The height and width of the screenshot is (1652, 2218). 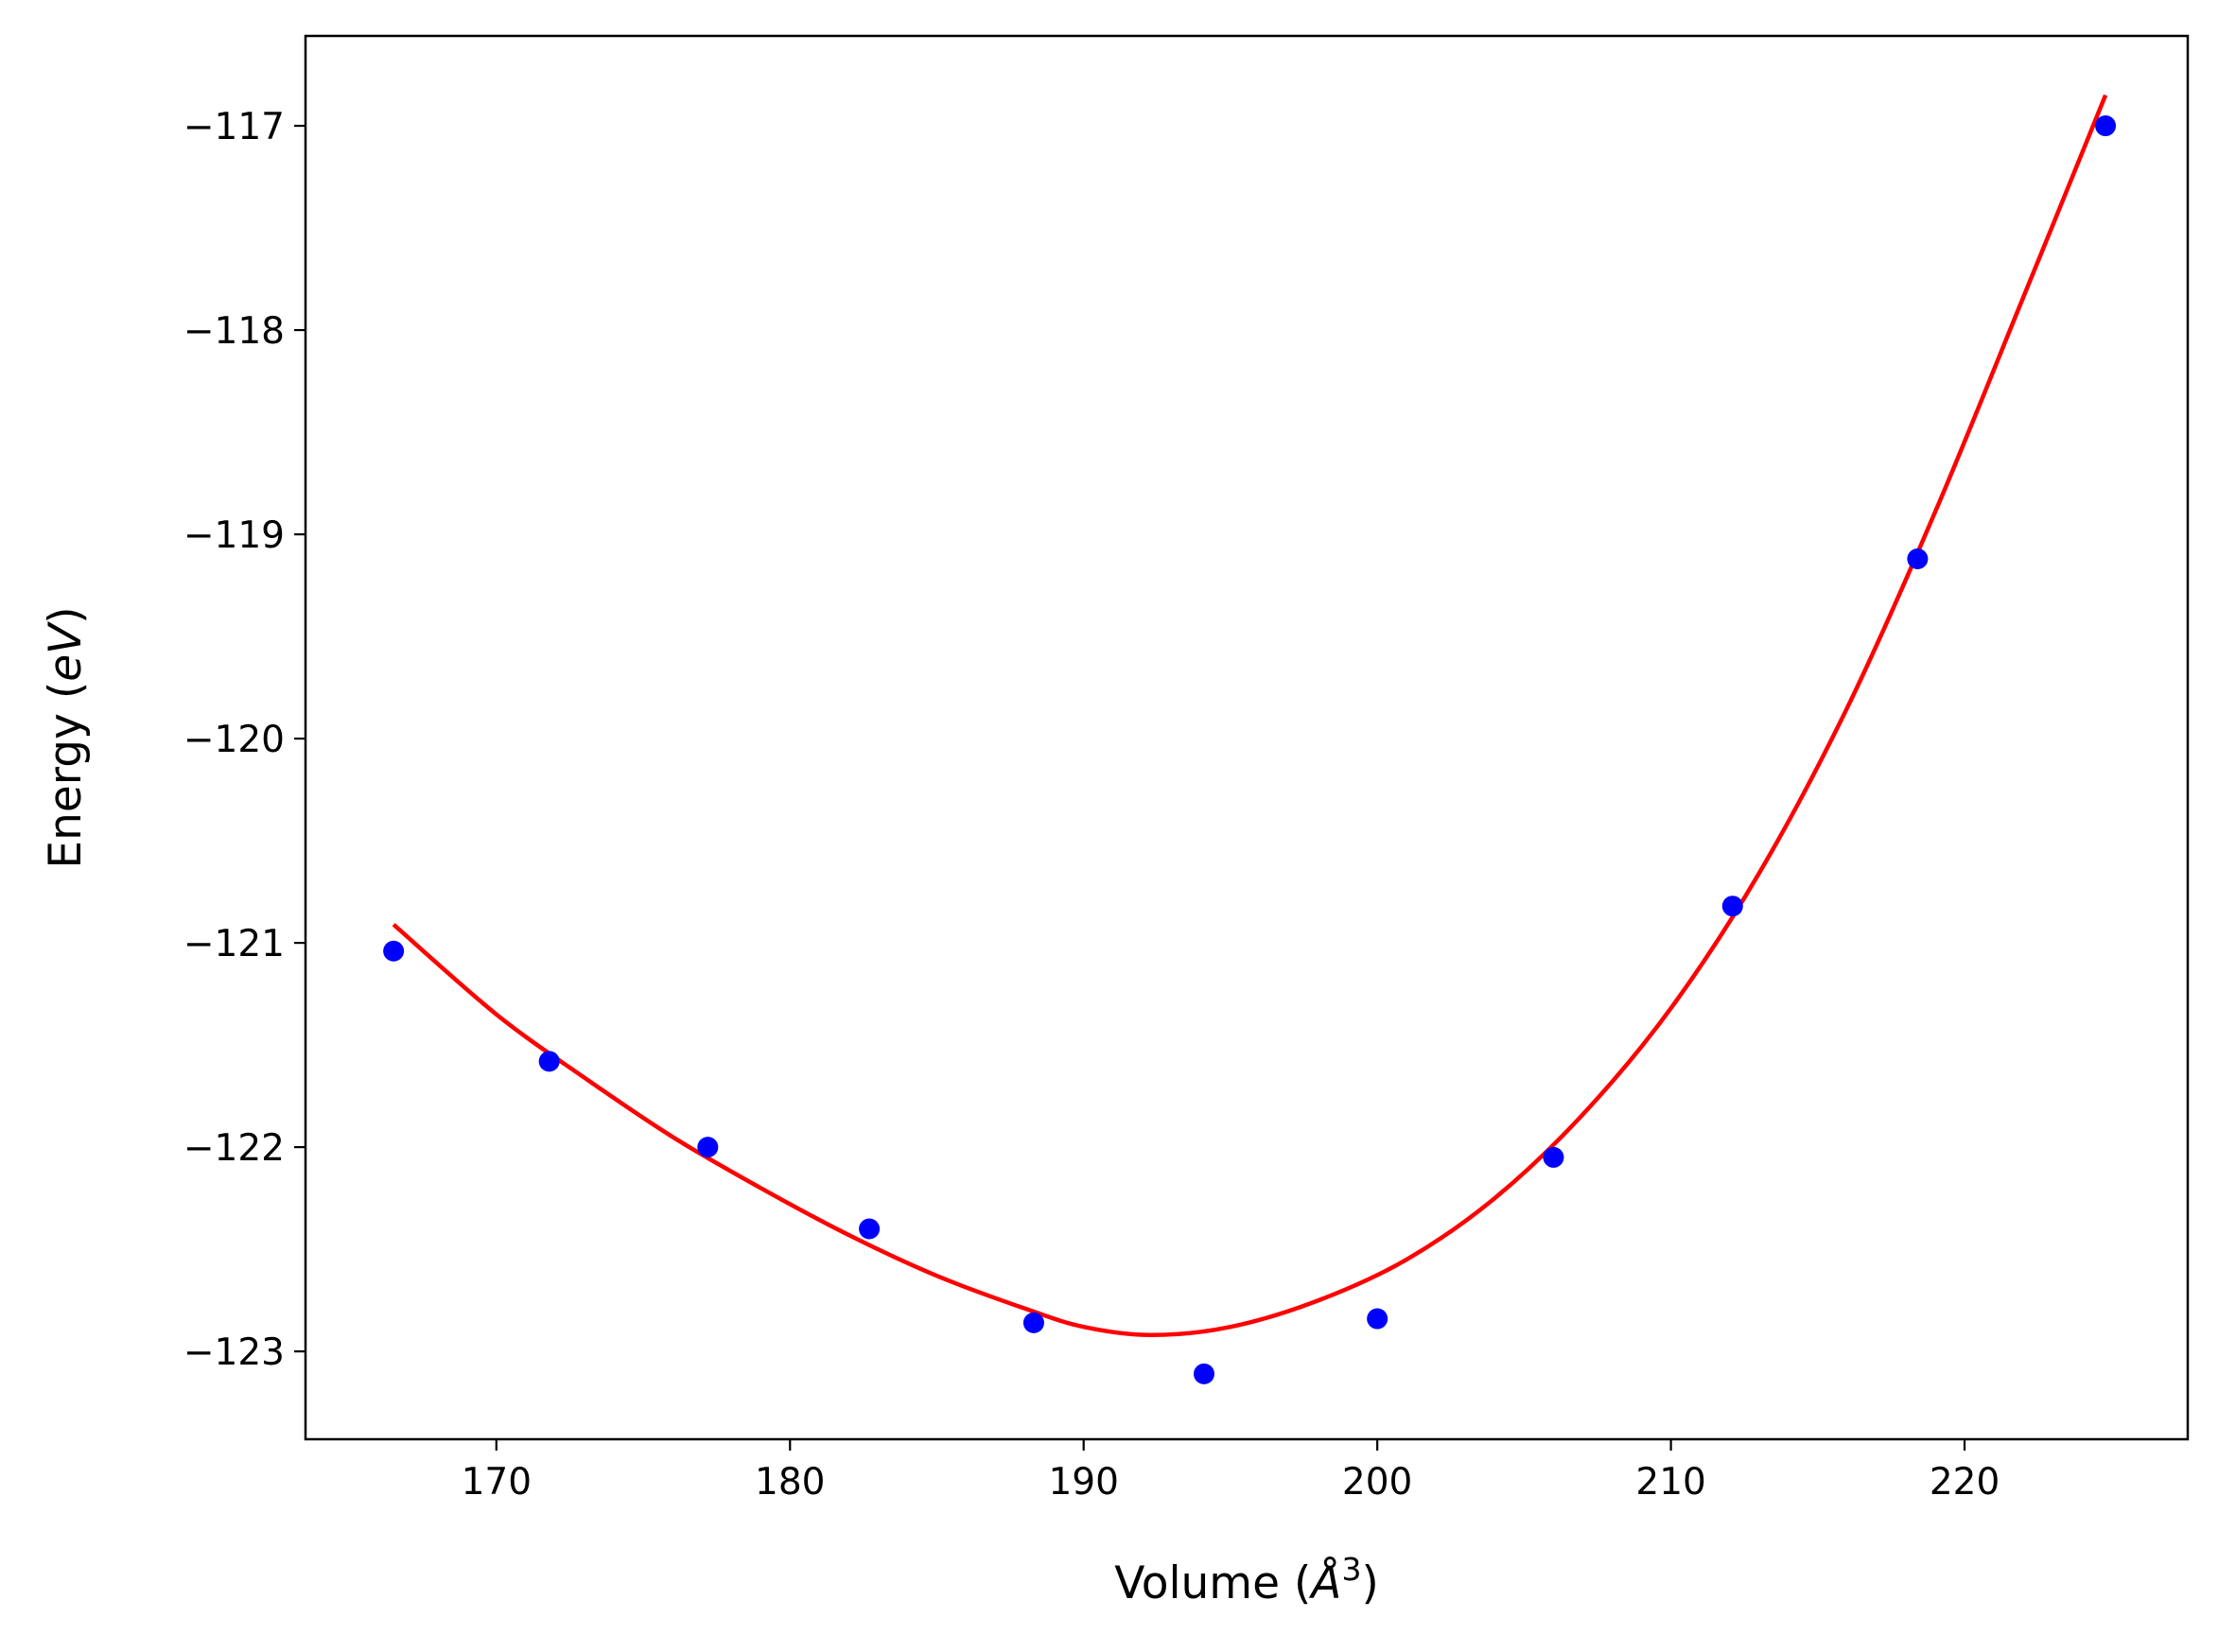 I want to click on y-tick-label: −119, so click(x=234, y=536).